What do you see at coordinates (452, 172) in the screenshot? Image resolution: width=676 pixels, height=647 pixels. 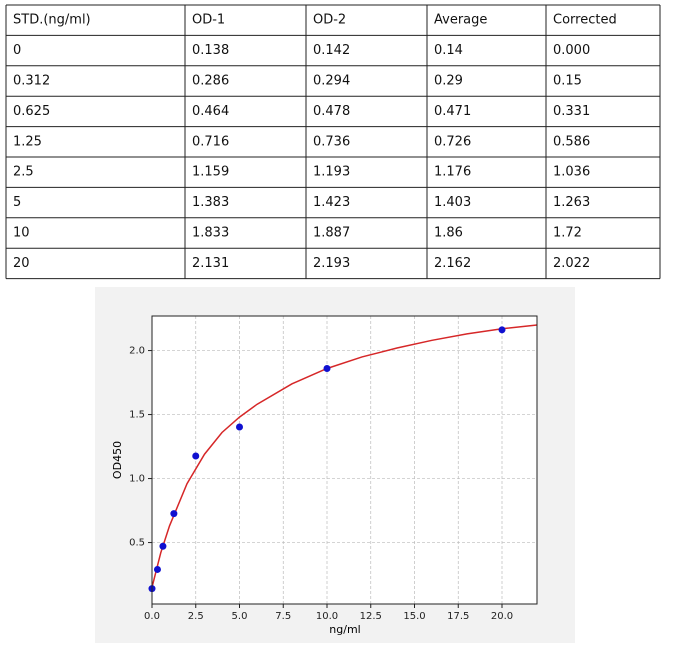 I see `table-cell: 1.176` at bounding box center [452, 172].